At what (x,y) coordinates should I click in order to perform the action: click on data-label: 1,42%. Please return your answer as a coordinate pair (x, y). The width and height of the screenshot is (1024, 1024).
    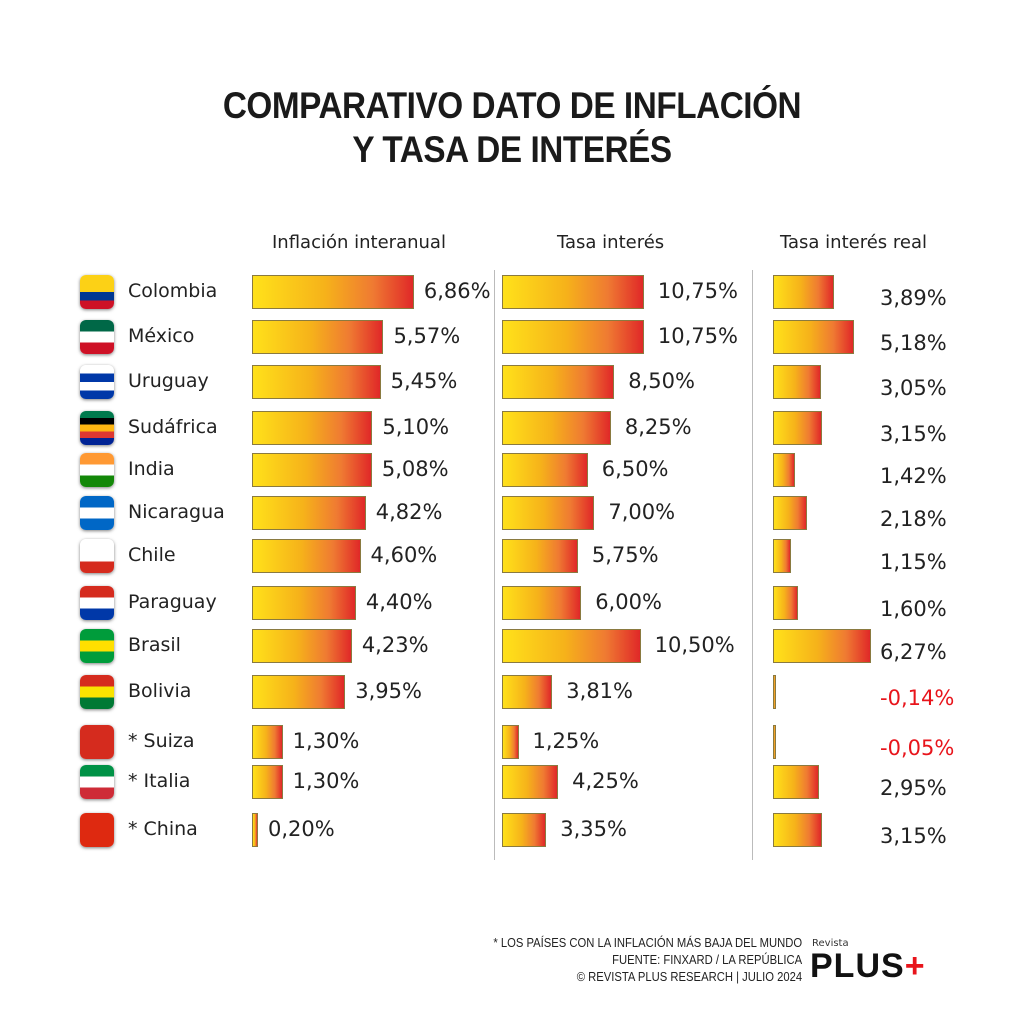
    Looking at the image, I should click on (913, 476).